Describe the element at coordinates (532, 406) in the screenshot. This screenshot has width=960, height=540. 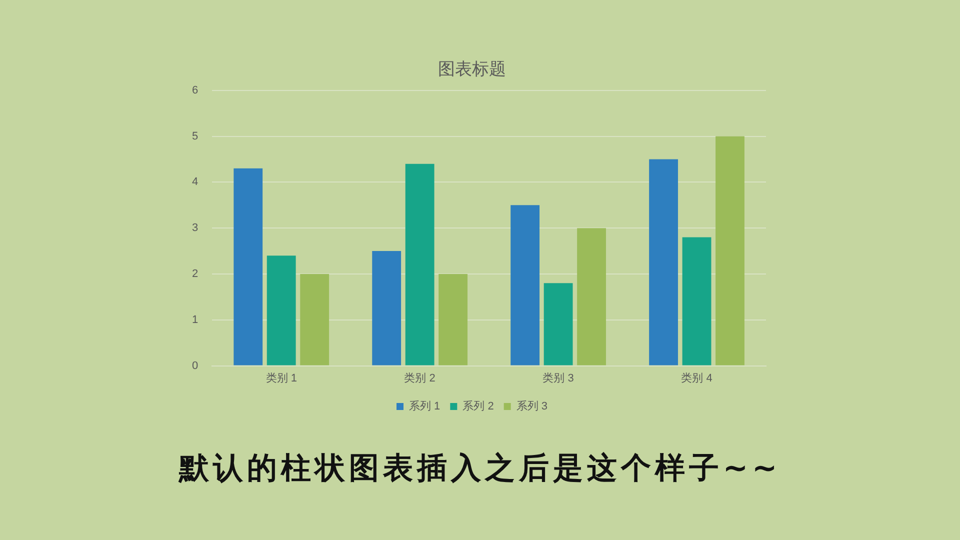
I see `legend-label: 系列 3` at that location.